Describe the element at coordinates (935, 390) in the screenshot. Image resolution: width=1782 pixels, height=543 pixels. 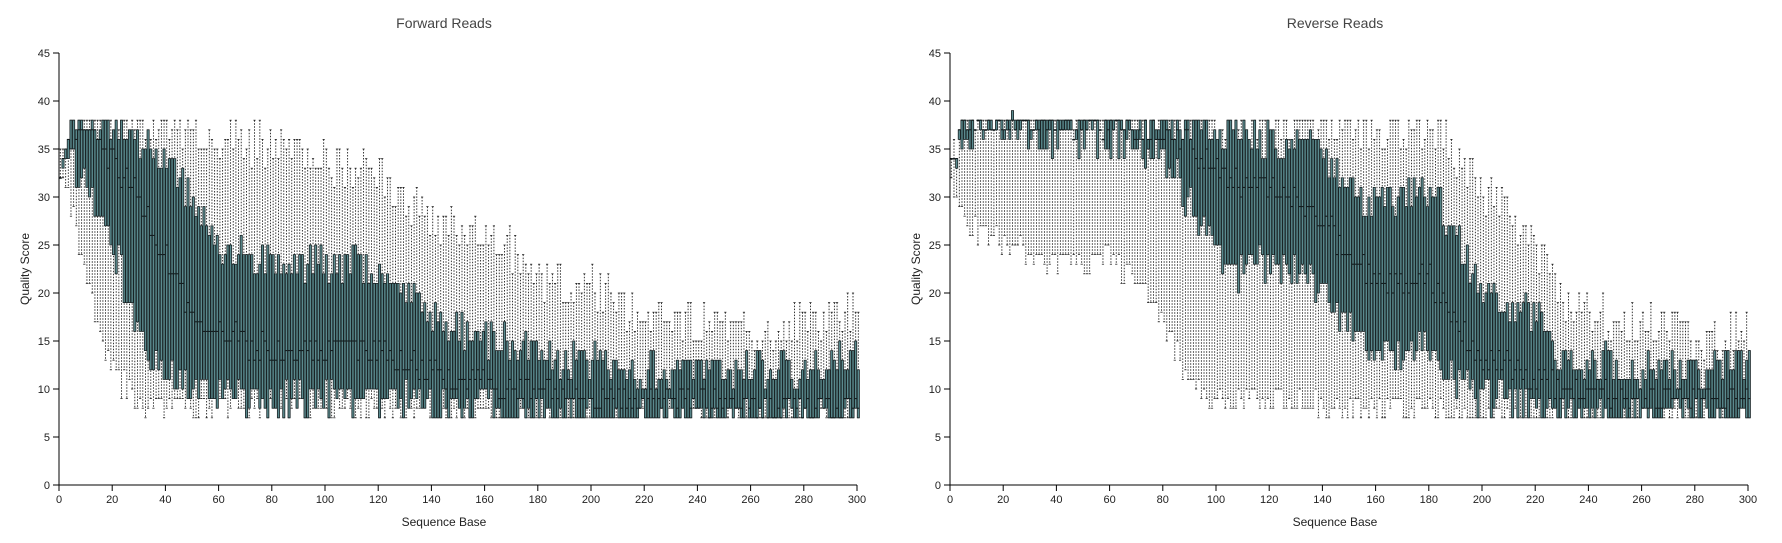
I see `reverse-y-tick-label: 10` at that location.